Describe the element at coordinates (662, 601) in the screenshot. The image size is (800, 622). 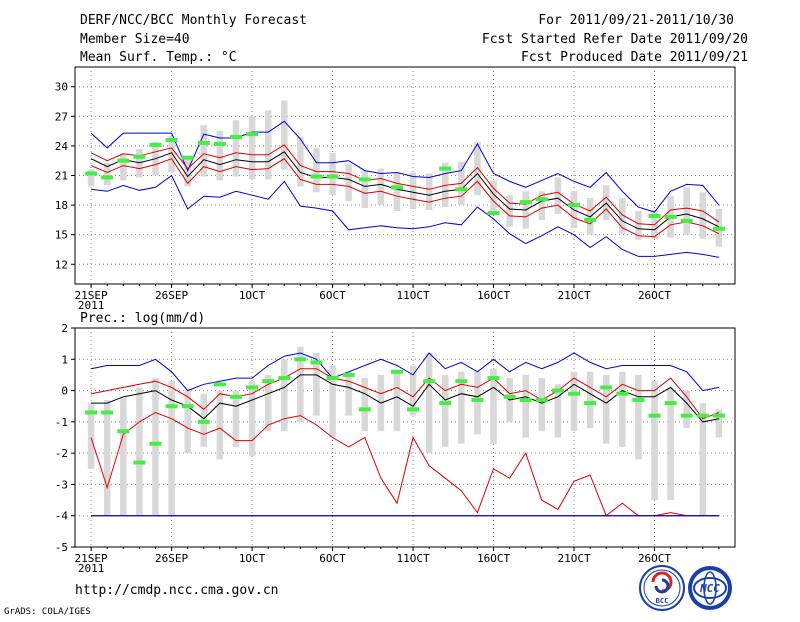
I see `bcc-logo-text: BCC` at that location.